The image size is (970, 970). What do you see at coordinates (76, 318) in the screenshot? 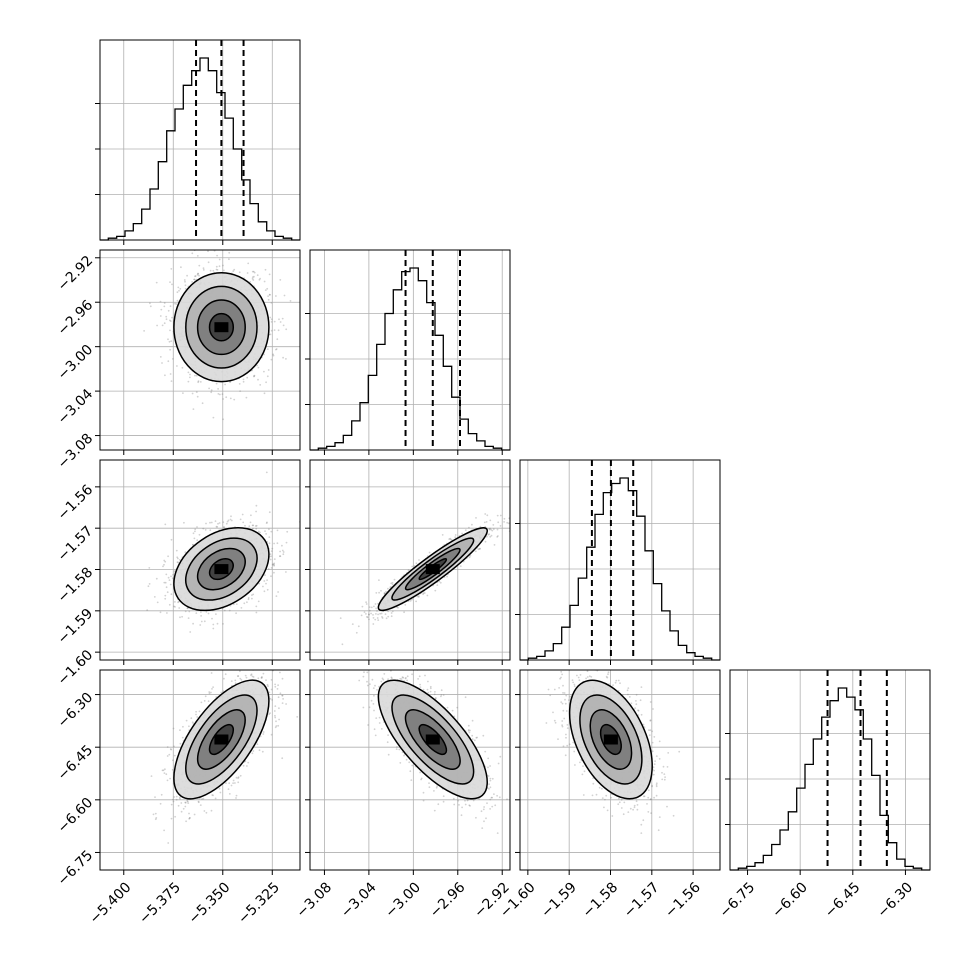
I see `y-tick-label: −2.96` at bounding box center [76, 318].